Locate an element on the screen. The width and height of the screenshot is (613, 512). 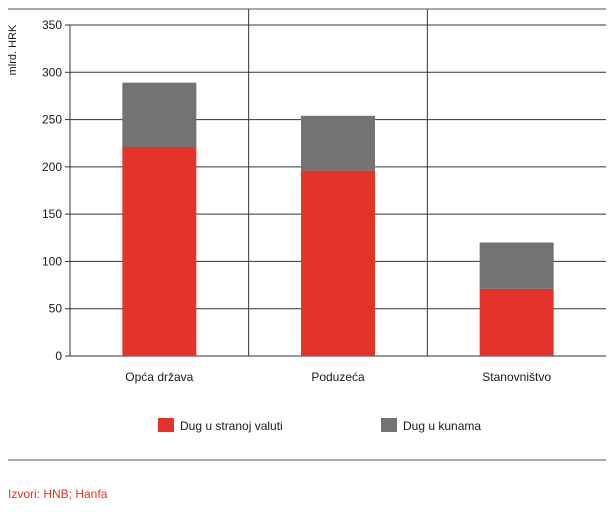
y-tick-label: 0 is located at coordinates (58, 356).